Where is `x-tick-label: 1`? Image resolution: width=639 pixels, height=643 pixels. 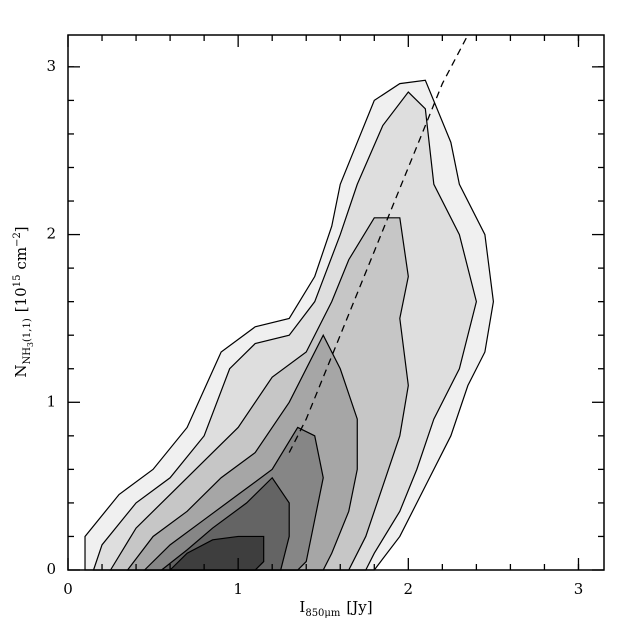
x-tick-label: 1 is located at coordinates (238, 589).